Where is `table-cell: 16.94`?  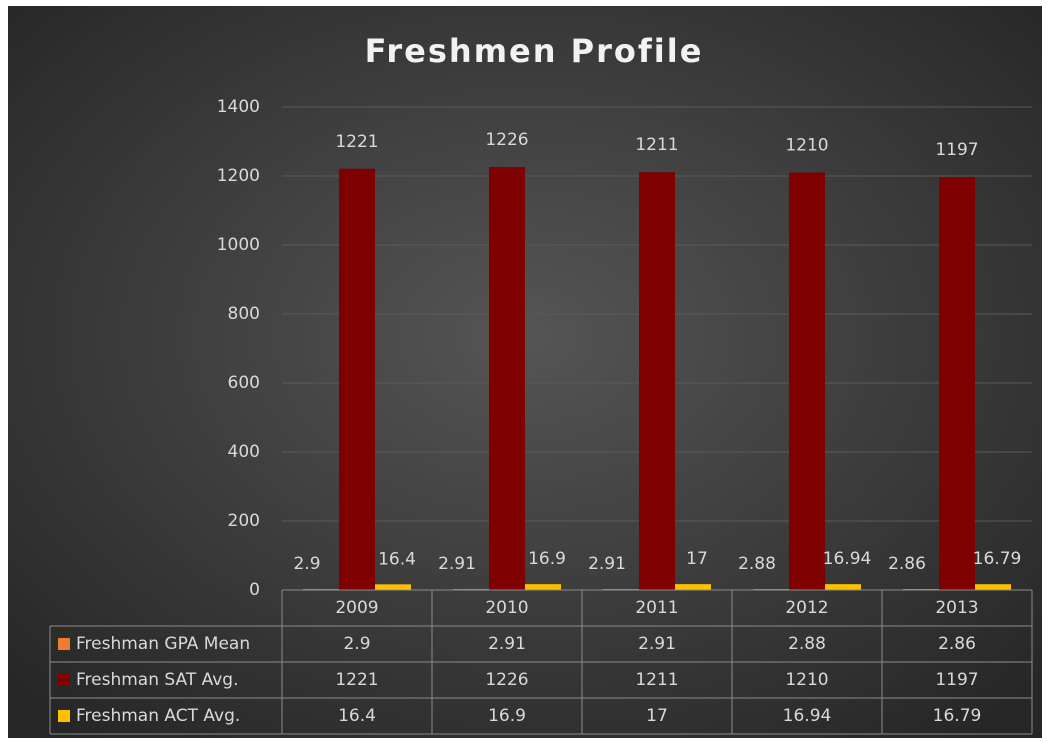
table-cell: 16.94 is located at coordinates (807, 716).